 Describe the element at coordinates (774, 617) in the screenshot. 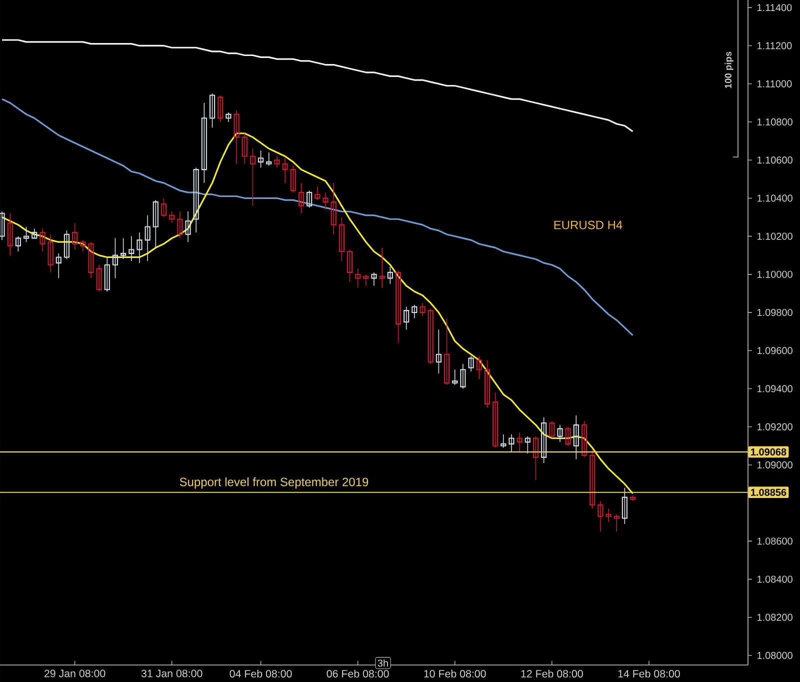

I see `y-tick-label: 1.08200` at that location.